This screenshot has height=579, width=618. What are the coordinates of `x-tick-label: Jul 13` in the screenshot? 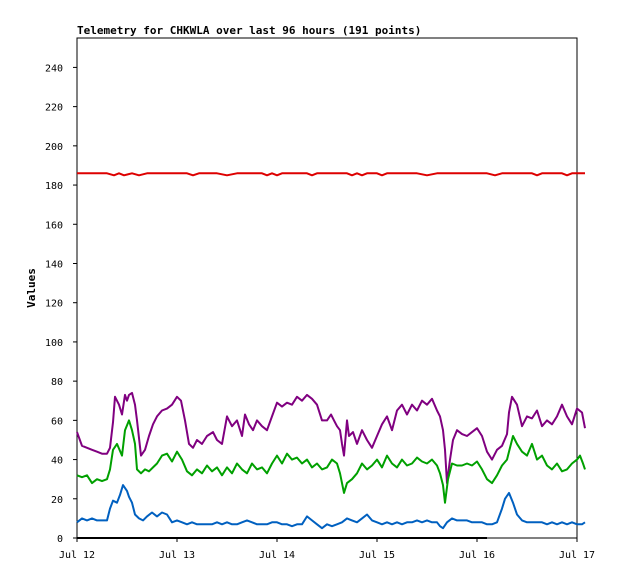 It's located at (177, 555).